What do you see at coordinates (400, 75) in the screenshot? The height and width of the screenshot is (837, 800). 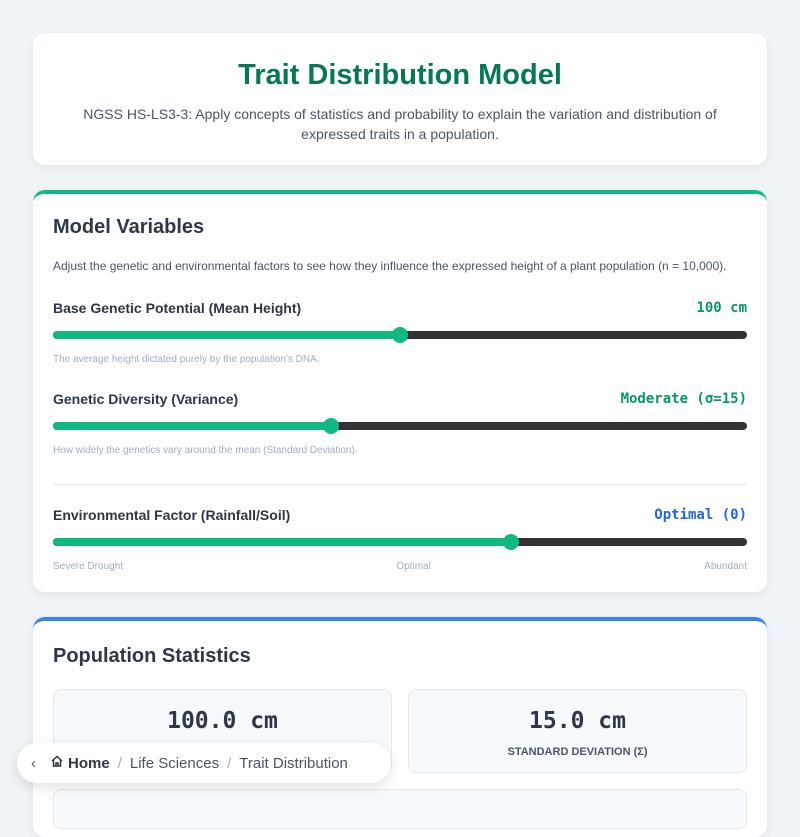 I see `page-title: Trait Distribution Model` at bounding box center [400, 75].